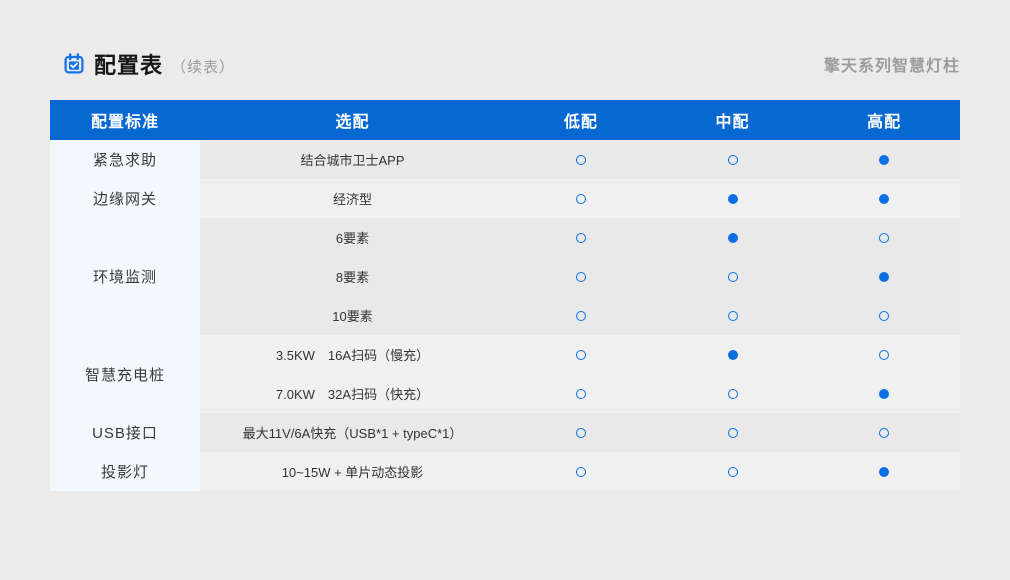 This screenshot has width=1010, height=580. I want to click on config-group: 智慧充电桩 3.5KW 16A扫码（慢充） 7.0KW 32A扫码（快充）, so click(505, 374).